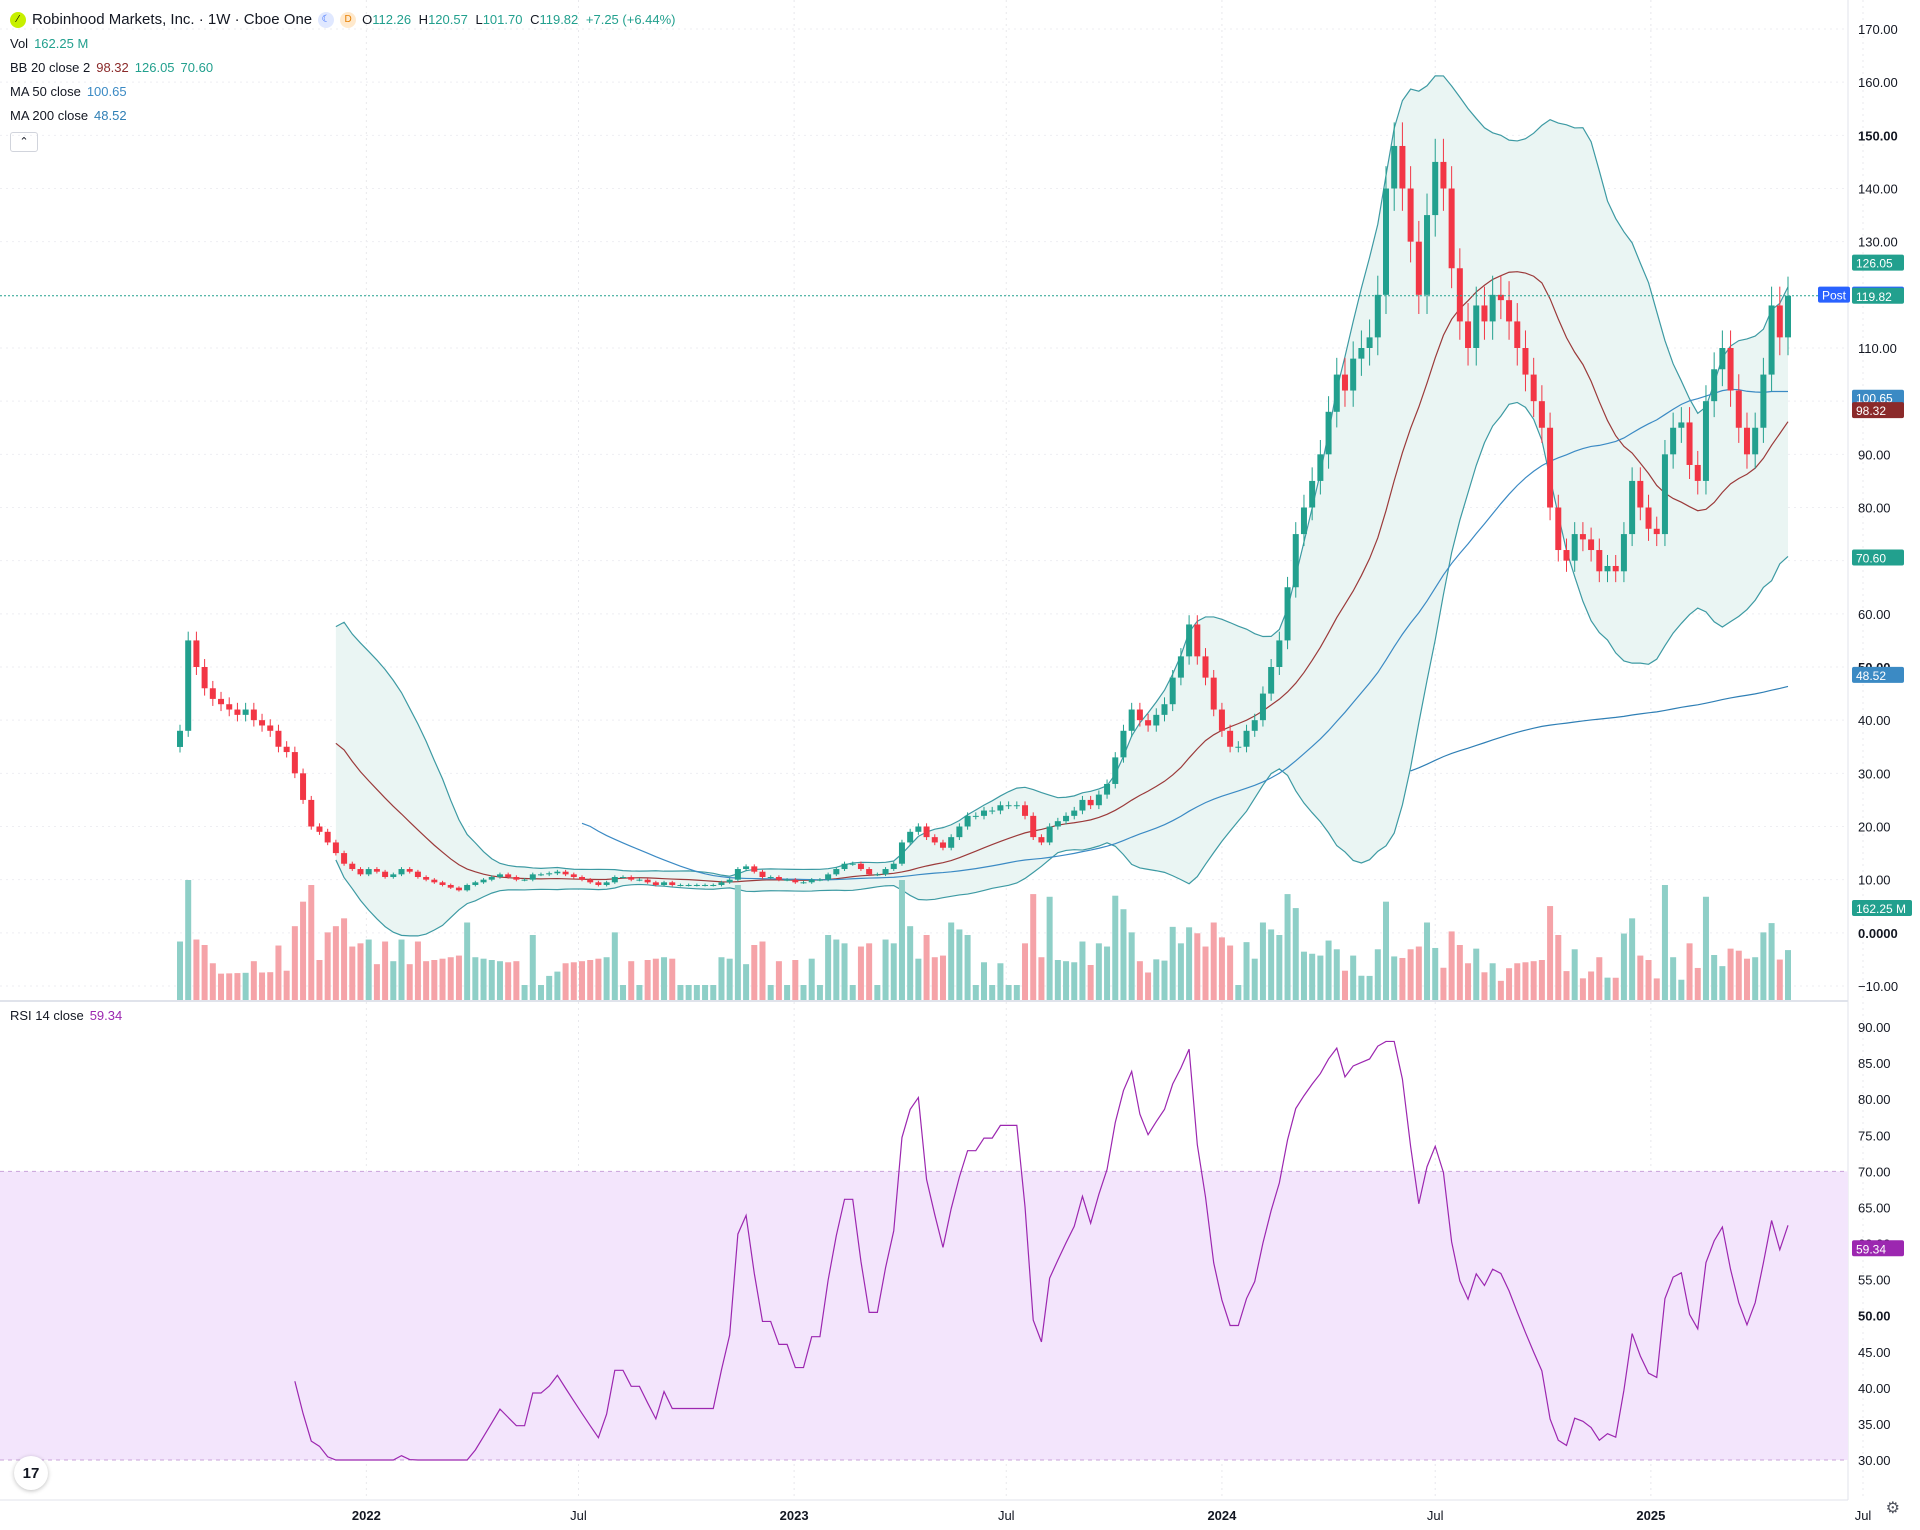  I want to click on rsi-axis-label: 55.00, so click(1874, 1280).